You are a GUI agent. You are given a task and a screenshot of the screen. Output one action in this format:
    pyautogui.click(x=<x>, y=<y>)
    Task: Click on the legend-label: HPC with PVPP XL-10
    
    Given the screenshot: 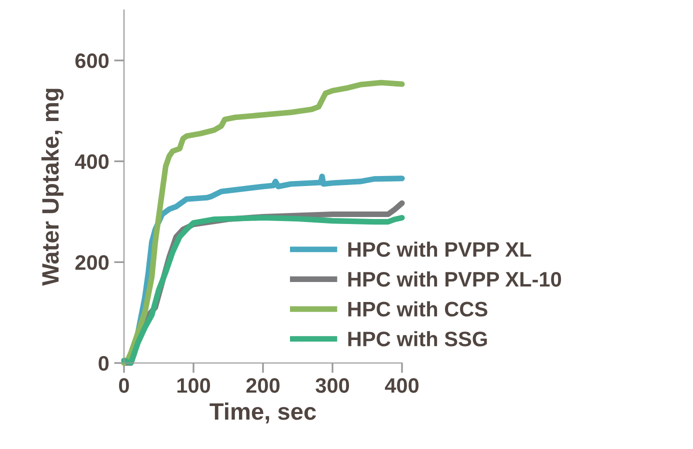 What is the action you would take?
    pyautogui.click(x=455, y=279)
    